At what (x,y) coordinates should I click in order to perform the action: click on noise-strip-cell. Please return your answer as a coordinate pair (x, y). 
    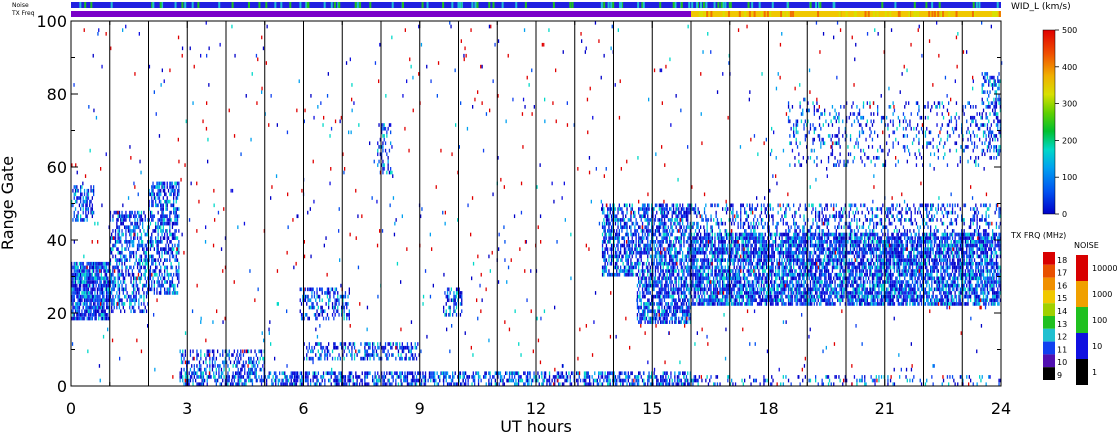
    Looking at the image, I should click on (452, 5).